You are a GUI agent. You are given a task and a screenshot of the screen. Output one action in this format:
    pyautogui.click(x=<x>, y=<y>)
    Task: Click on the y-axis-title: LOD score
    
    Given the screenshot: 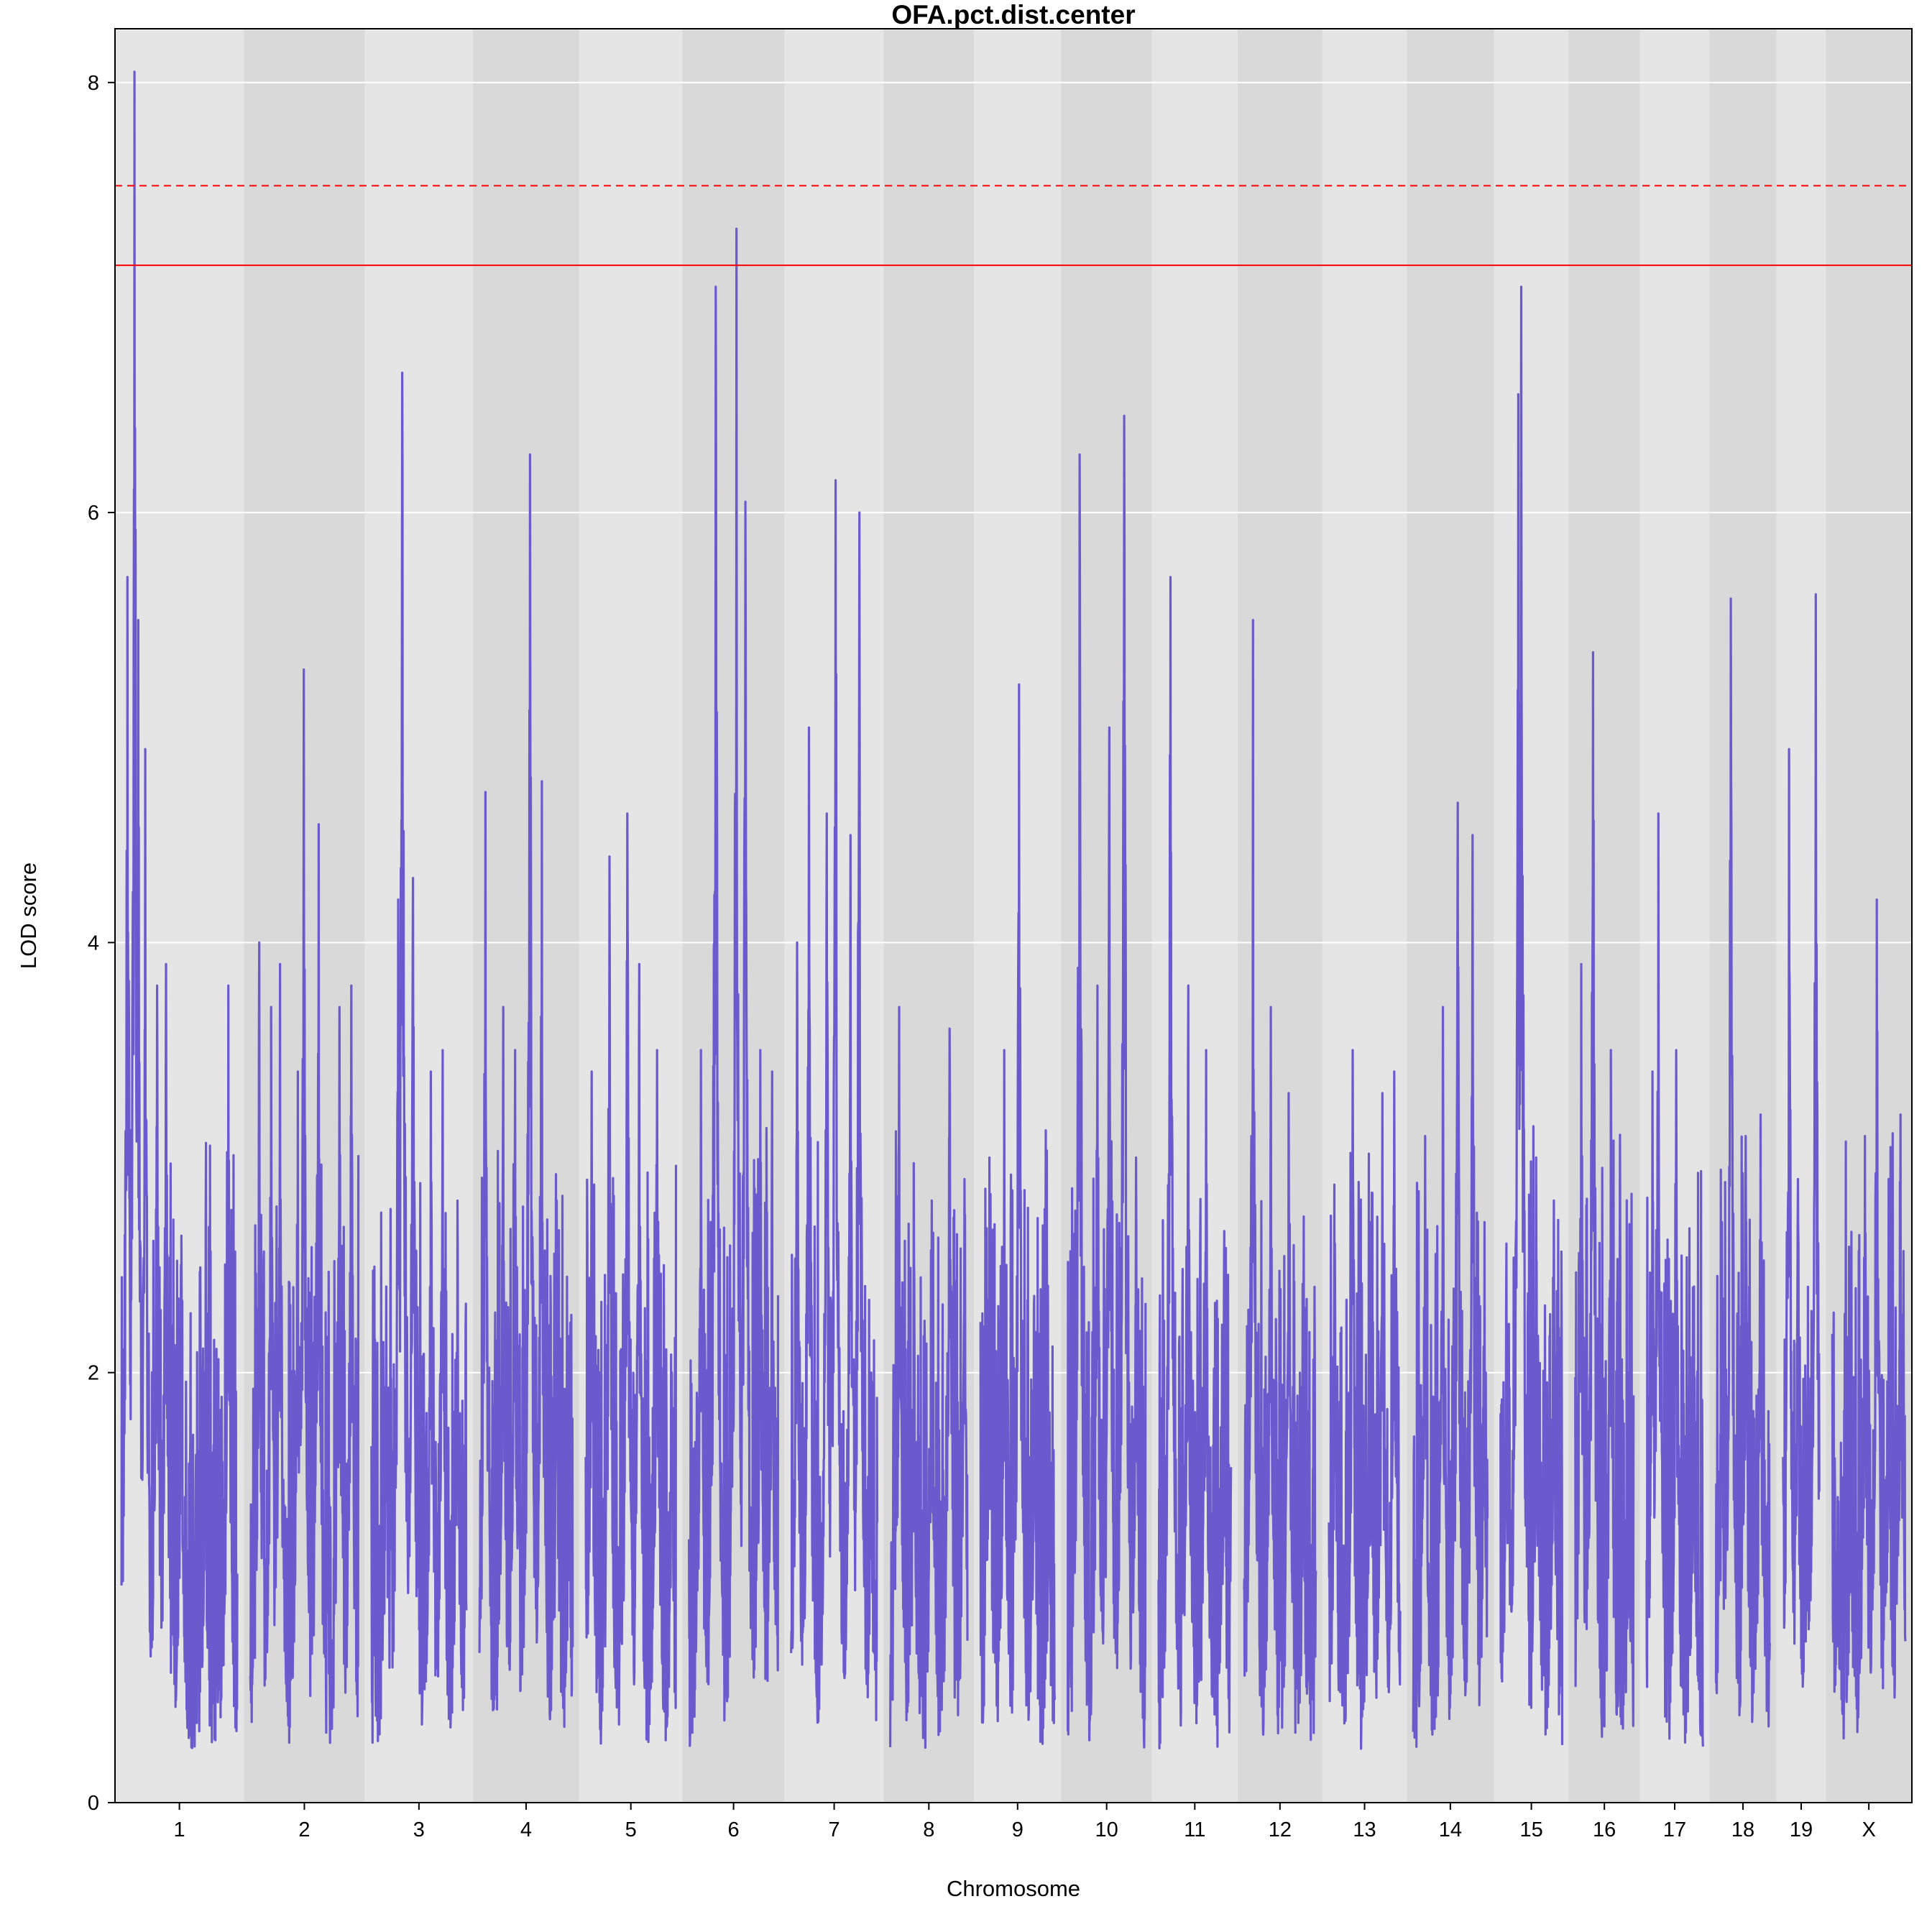 What is the action you would take?
    pyautogui.click(x=28, y=915)
    